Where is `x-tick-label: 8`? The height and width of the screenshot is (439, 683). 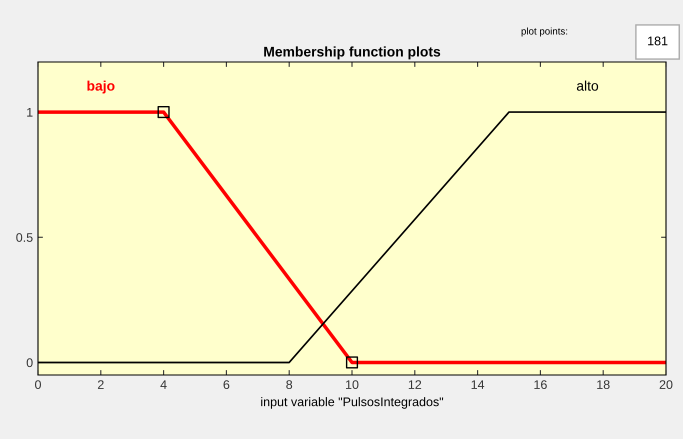 x-tick-label: 8 is located at coordinates (289, 385).